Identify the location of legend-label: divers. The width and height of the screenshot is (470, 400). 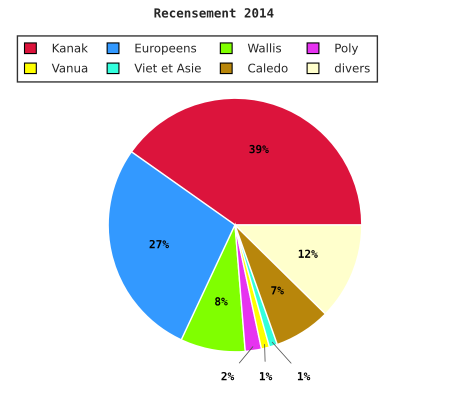
(352, 68).